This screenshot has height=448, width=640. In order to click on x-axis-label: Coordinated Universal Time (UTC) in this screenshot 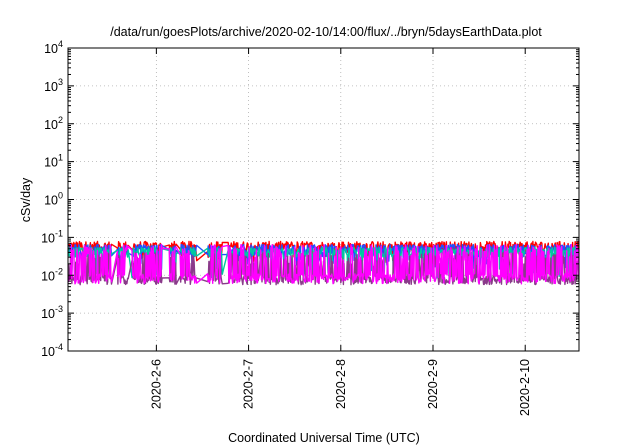, I will do `click(324, 438)`.